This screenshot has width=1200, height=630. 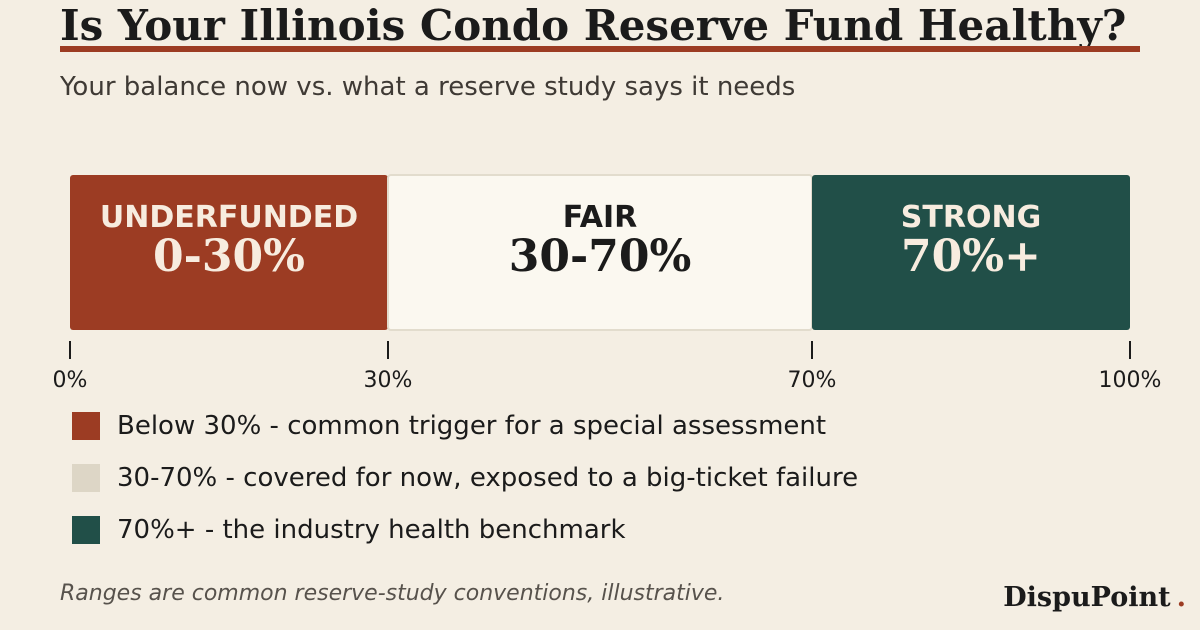 What do you see at coordinates (812, 380) in the screenshot?
I see `axis-tick-label-70: 70%` at bounding box center [812, 380].